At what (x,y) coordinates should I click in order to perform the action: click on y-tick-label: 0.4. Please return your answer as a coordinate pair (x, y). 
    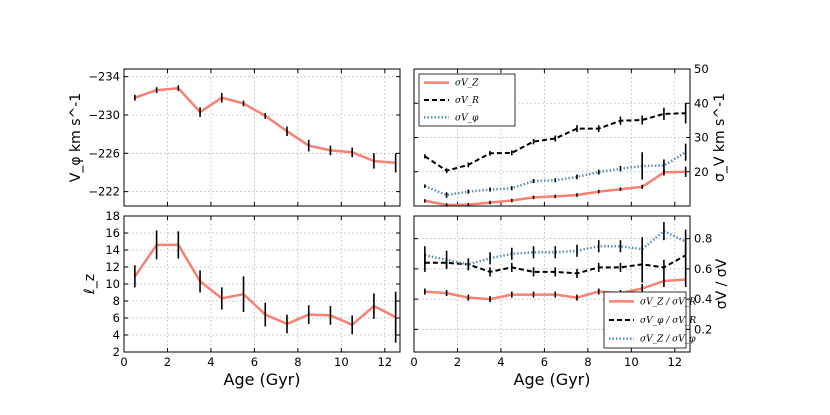
    Looking at the image, I should click on (703, 299).